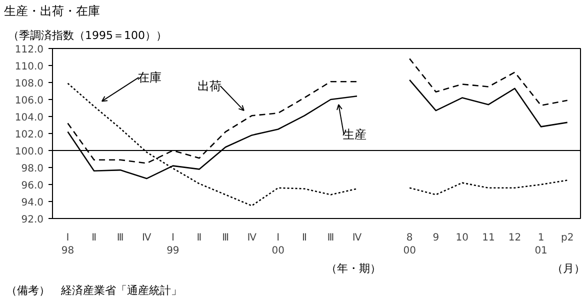  What do you see at coordinates (29, 101) in the screenshot?
I see `y-tick-label: 106.0` at bounding box center [29, 101].